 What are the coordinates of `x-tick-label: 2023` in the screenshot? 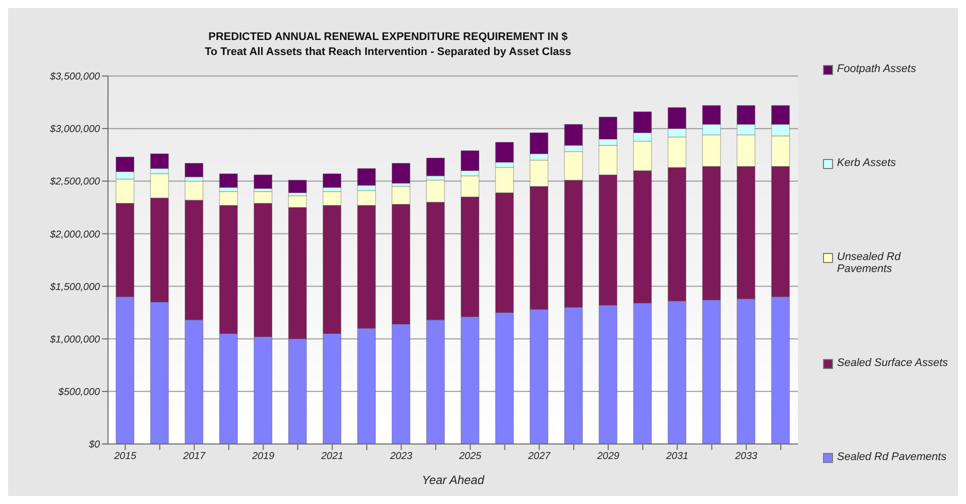 It's located at (401, 456).